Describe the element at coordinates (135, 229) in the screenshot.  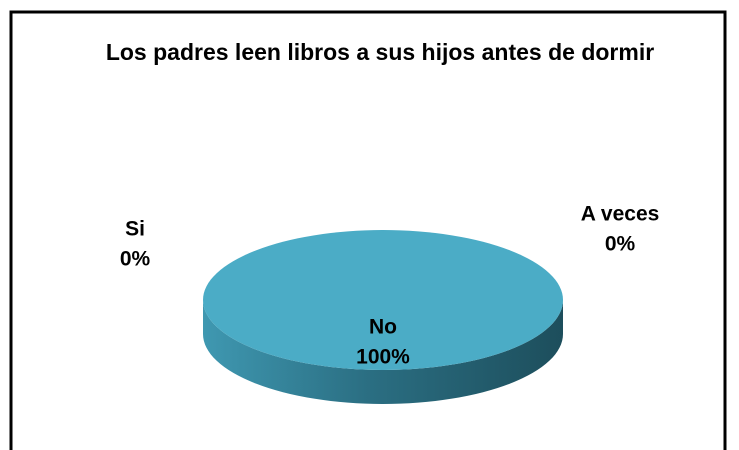
I see `slice-label: Si` at that location.